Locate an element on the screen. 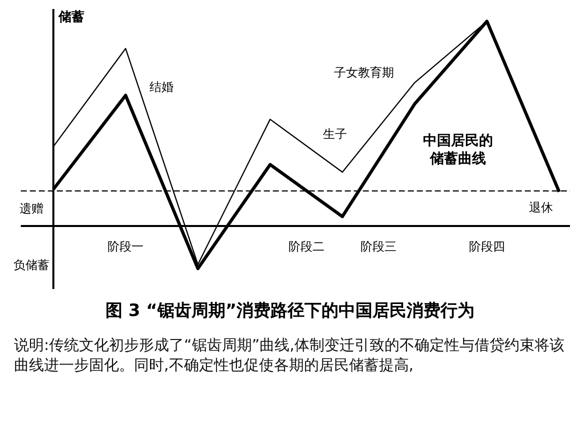  annotation: 子女教育期 is located at coordinates (364, 72).